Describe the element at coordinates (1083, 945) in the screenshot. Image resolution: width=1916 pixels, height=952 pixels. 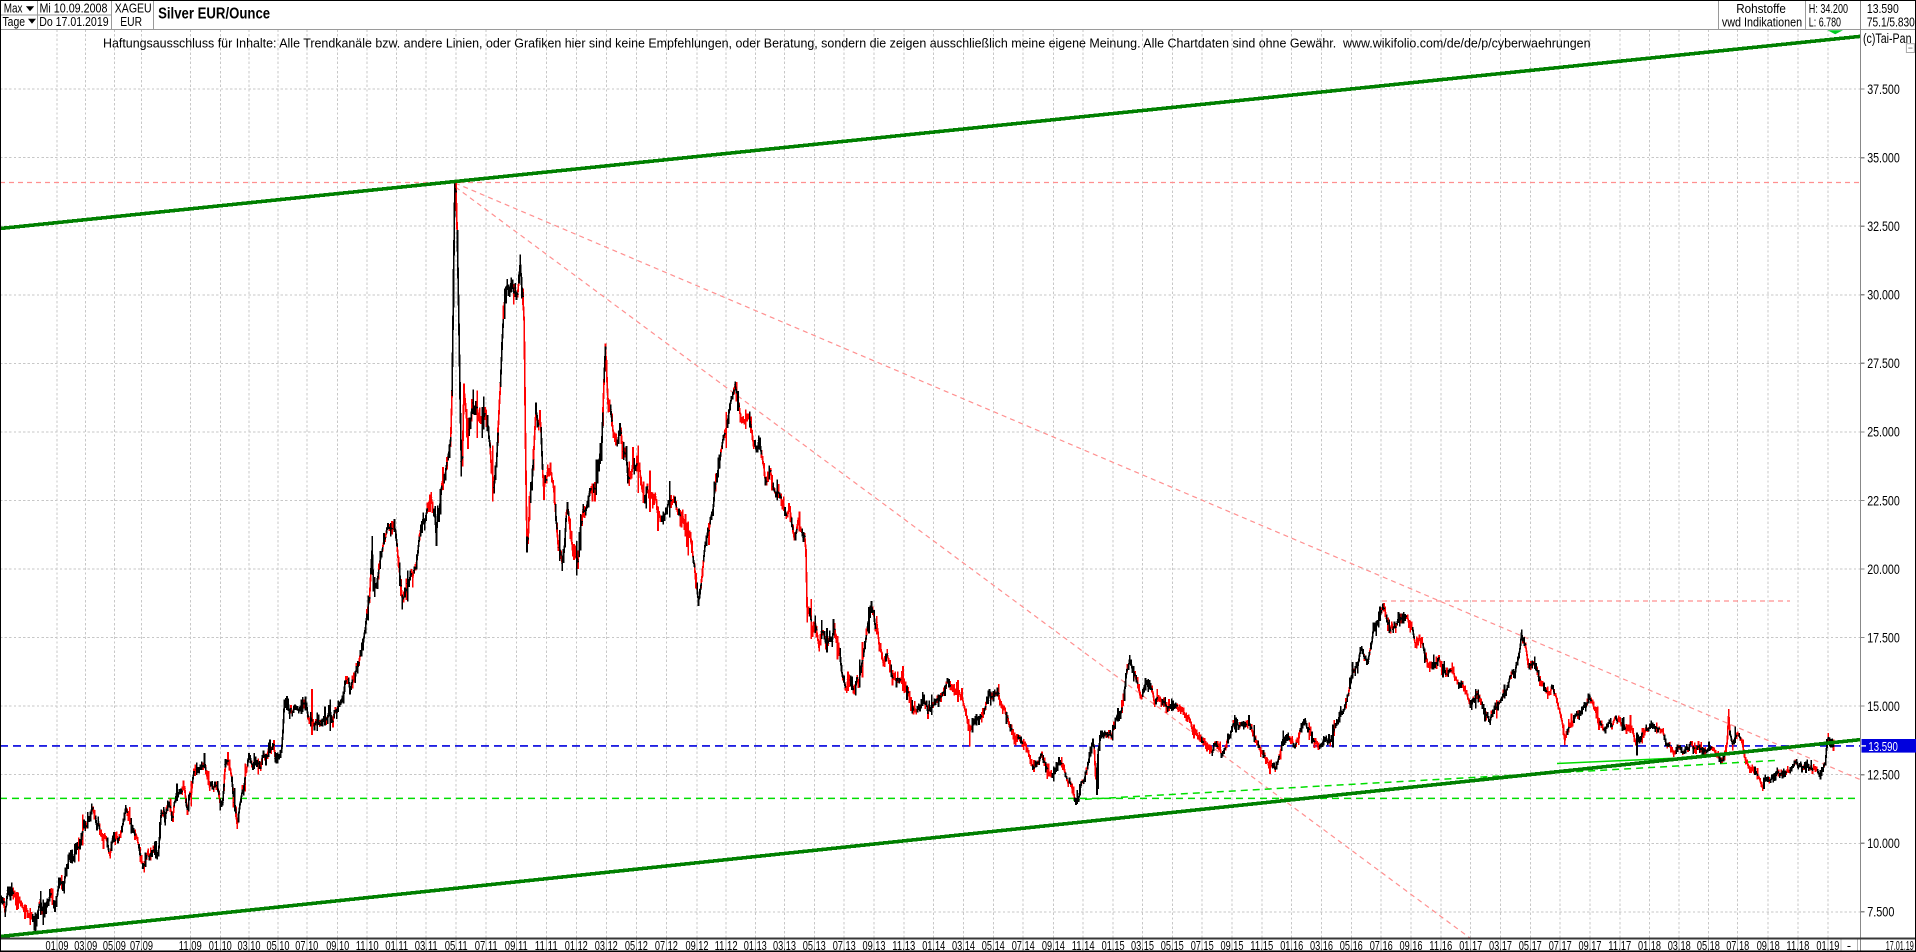
I see `svg-text: 11.14` at that location.